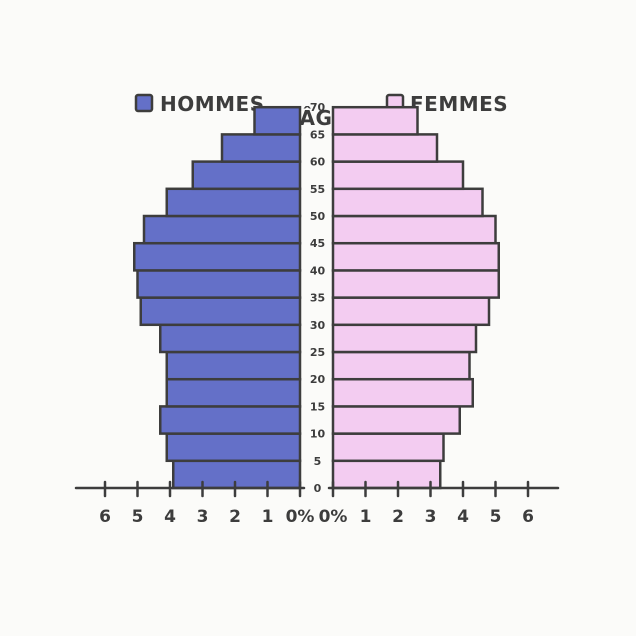  Describe the element at coordinates (318, 107) in the screenshot. I see `age-label-70: 70` at that location.